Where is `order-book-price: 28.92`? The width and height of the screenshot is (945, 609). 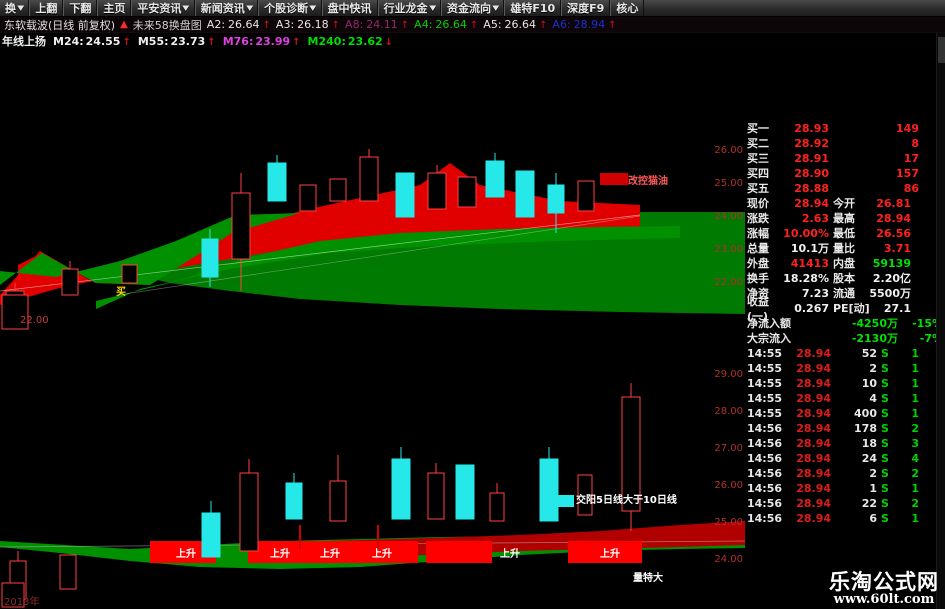
order-book-price: 28.92 is located at coordinates (811, 143).